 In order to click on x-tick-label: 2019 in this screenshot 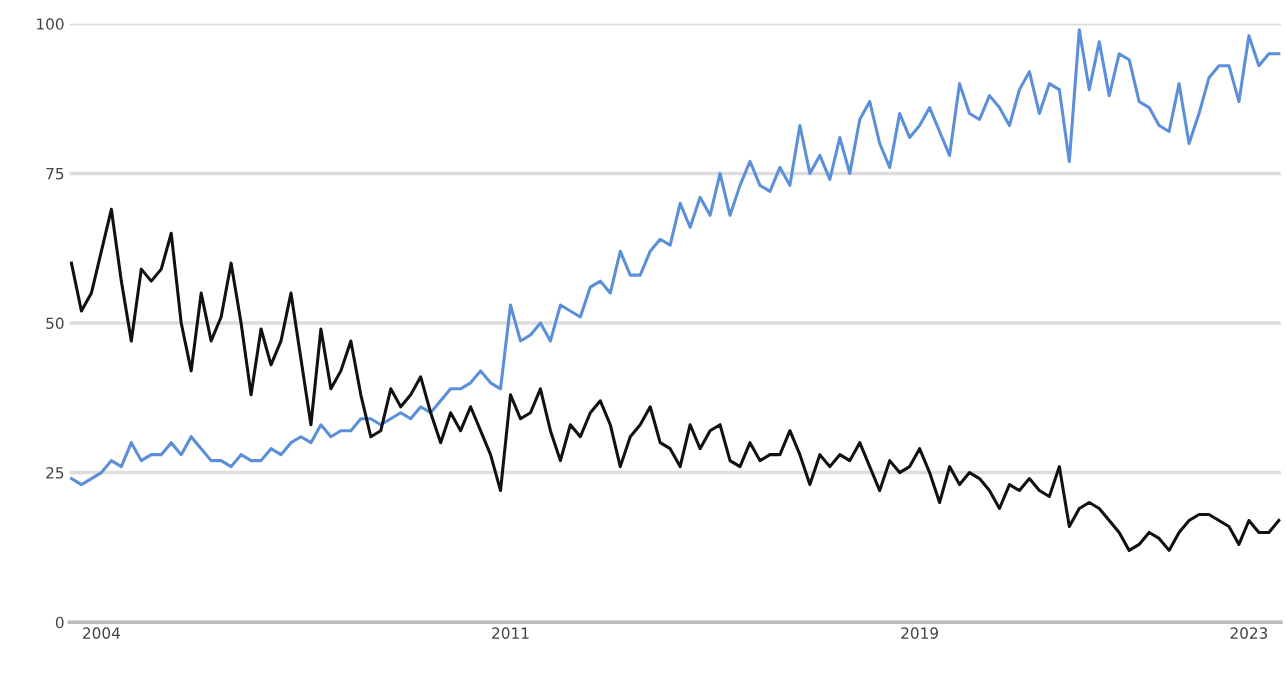, I will do `click(919, 633)`.